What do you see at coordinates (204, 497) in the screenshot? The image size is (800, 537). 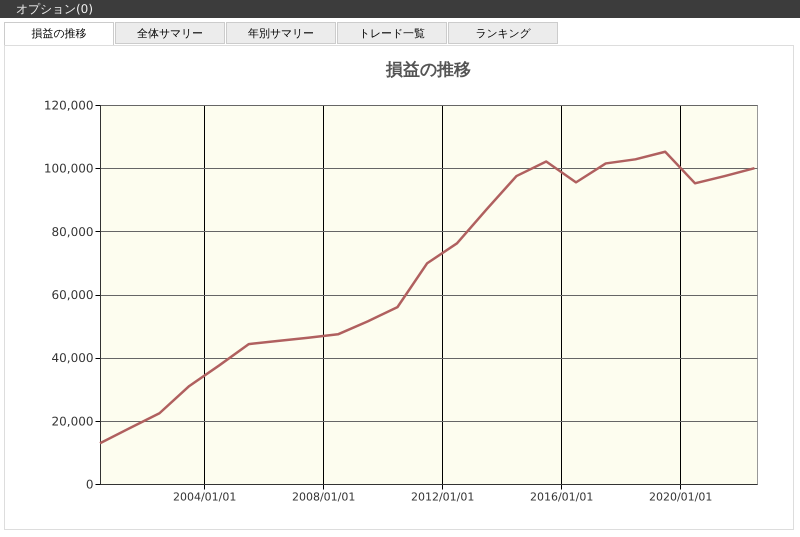 I see `x-tick-label: 2004/01/01` at bounding box center [204, 497].